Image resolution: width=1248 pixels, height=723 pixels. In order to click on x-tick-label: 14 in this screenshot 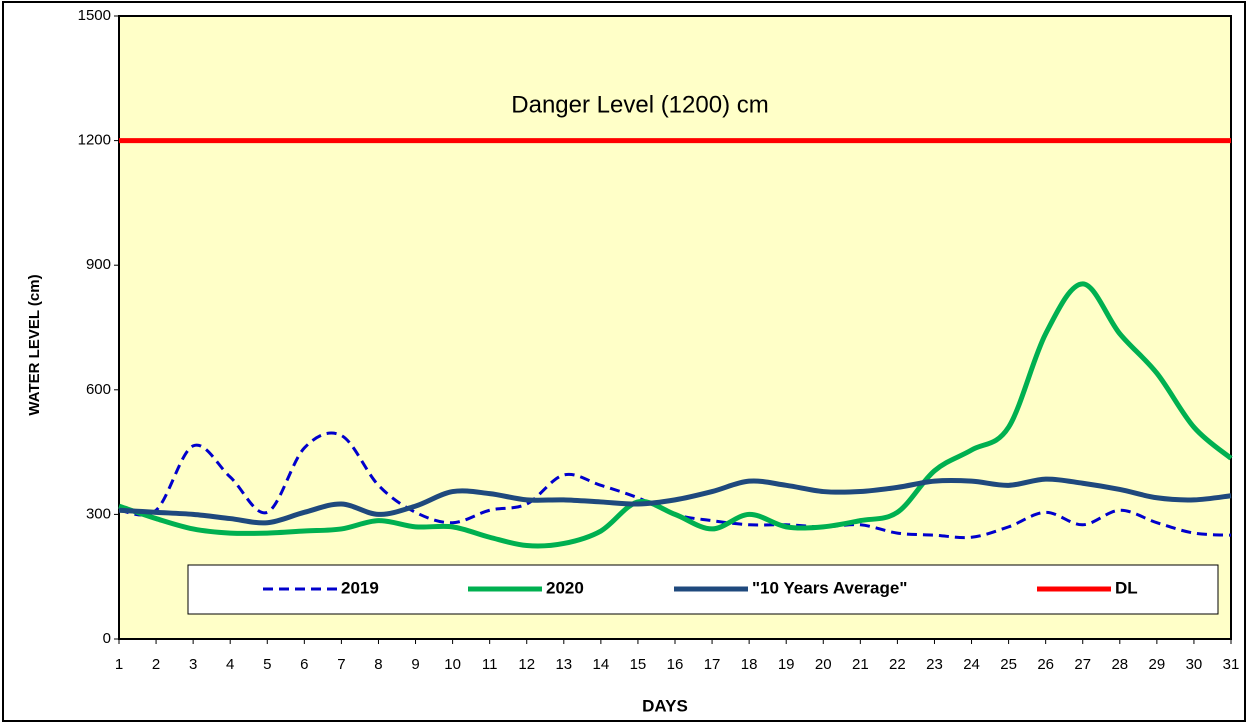, I will do `click(601, 664)`.